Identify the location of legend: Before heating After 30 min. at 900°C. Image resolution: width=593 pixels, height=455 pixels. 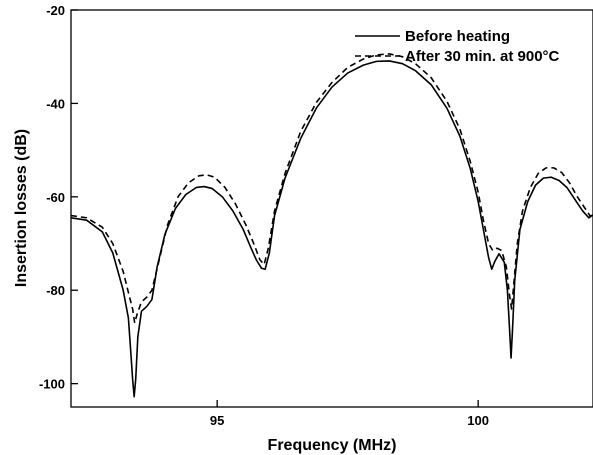
(457, 46).